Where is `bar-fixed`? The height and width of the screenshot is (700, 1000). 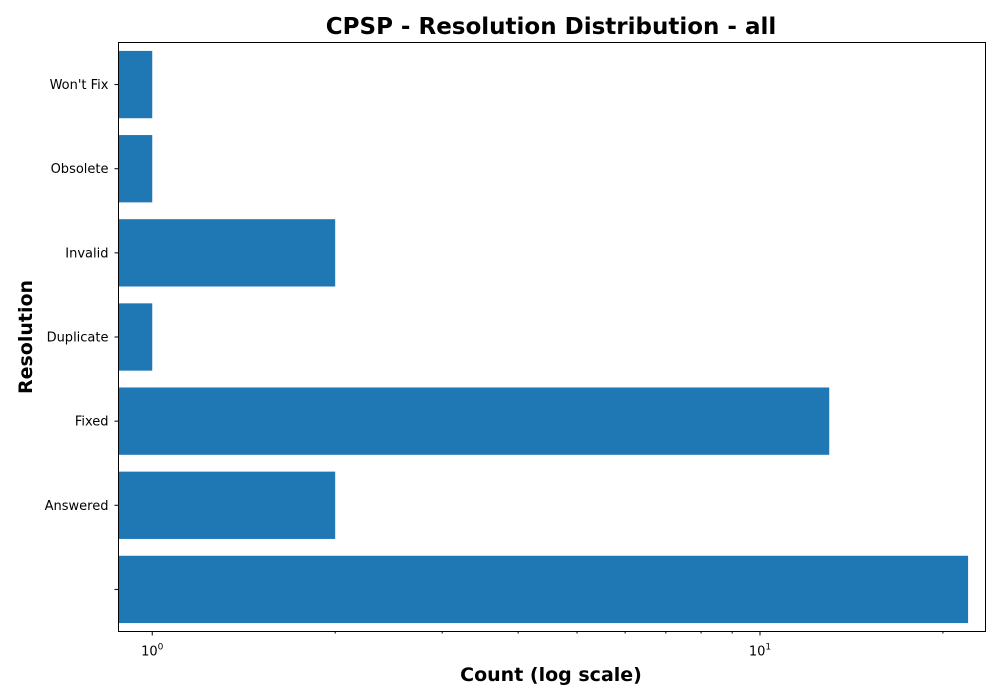
bar-fixed is located at coordinates (474, 421).